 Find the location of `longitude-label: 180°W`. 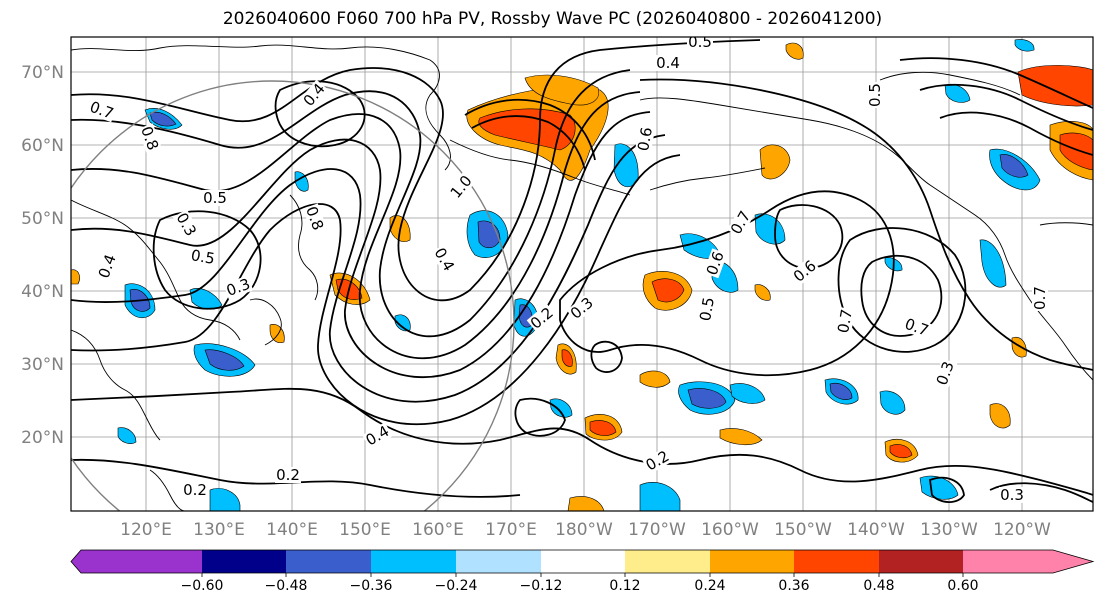

longitude-label: 180°W is located at coordinates (584, 530).